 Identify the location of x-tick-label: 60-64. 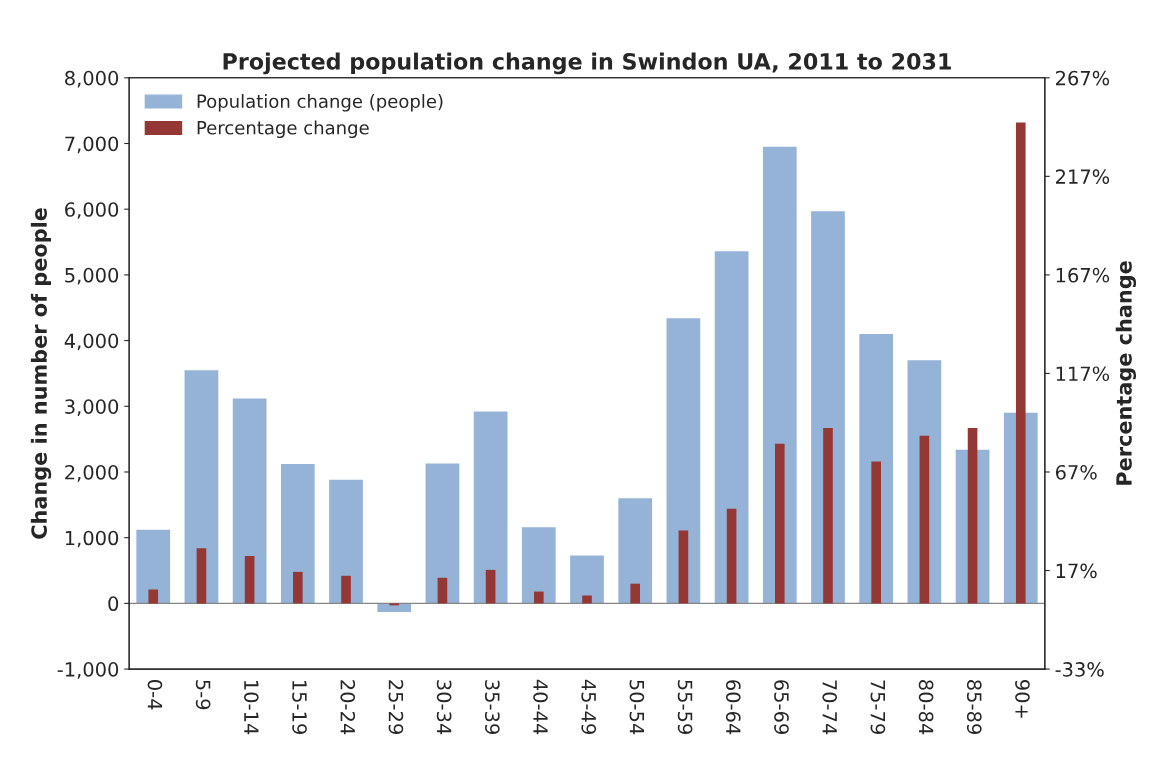
(733, 707).